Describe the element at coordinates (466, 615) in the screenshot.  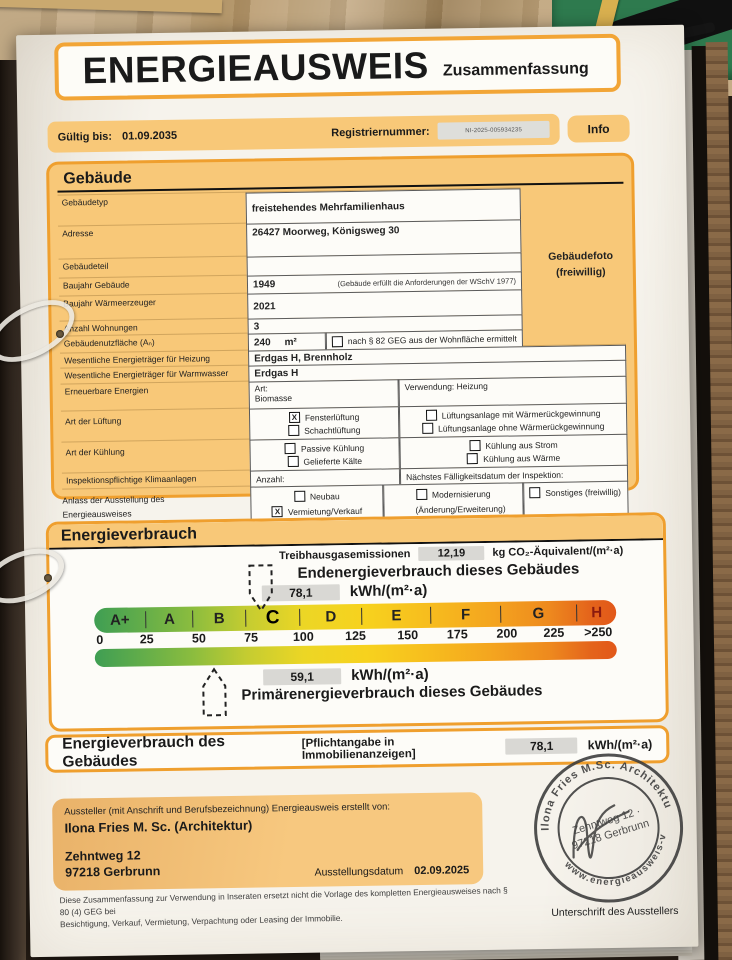
I see `class-f: F` at that location.